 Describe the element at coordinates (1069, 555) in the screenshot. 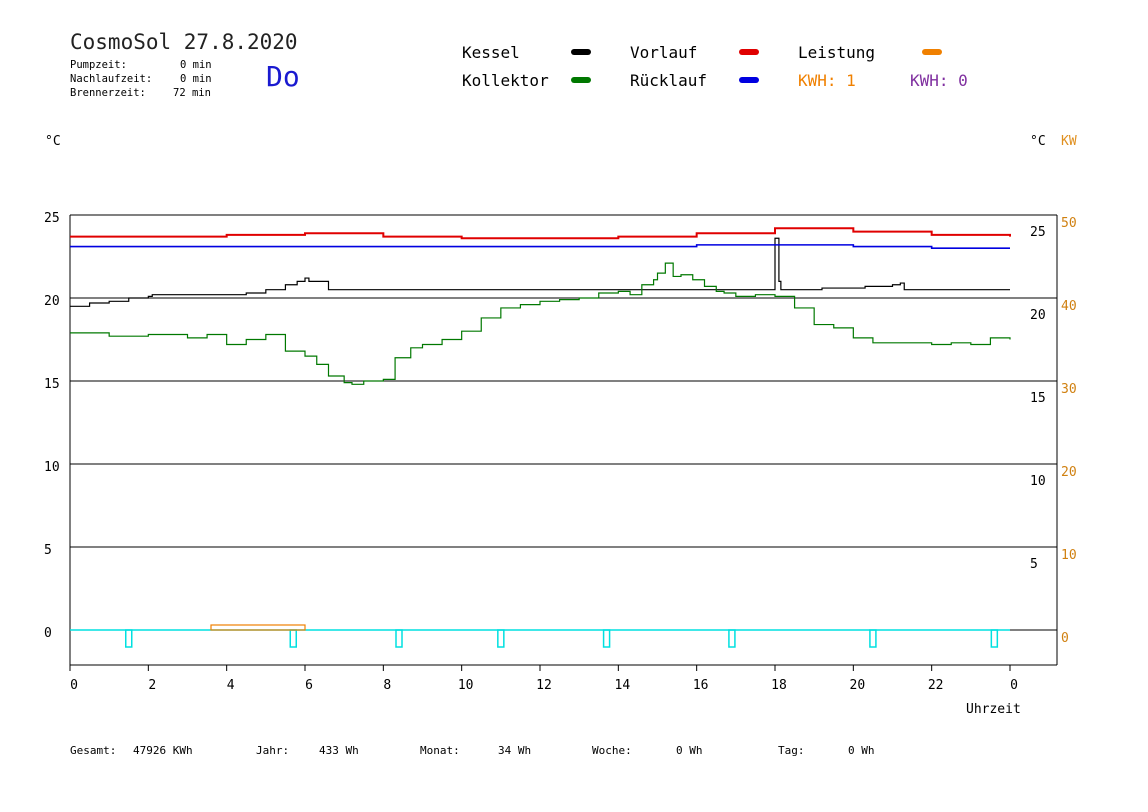

I see `right2-tick-label: 10` at that location.